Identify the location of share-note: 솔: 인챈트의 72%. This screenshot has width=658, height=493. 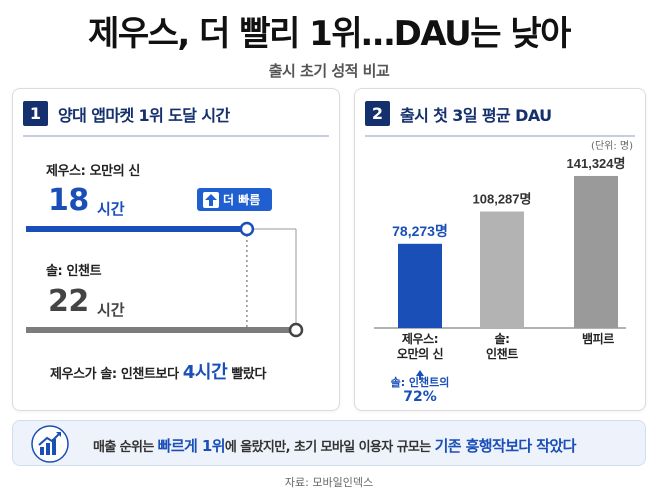
(420, 390).